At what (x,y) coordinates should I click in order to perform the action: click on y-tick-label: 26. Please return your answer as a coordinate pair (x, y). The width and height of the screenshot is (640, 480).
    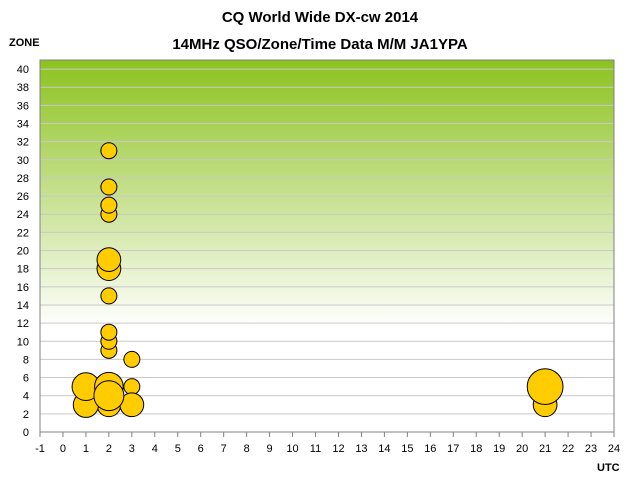
    Looking at the image, I should click on (23, 197).